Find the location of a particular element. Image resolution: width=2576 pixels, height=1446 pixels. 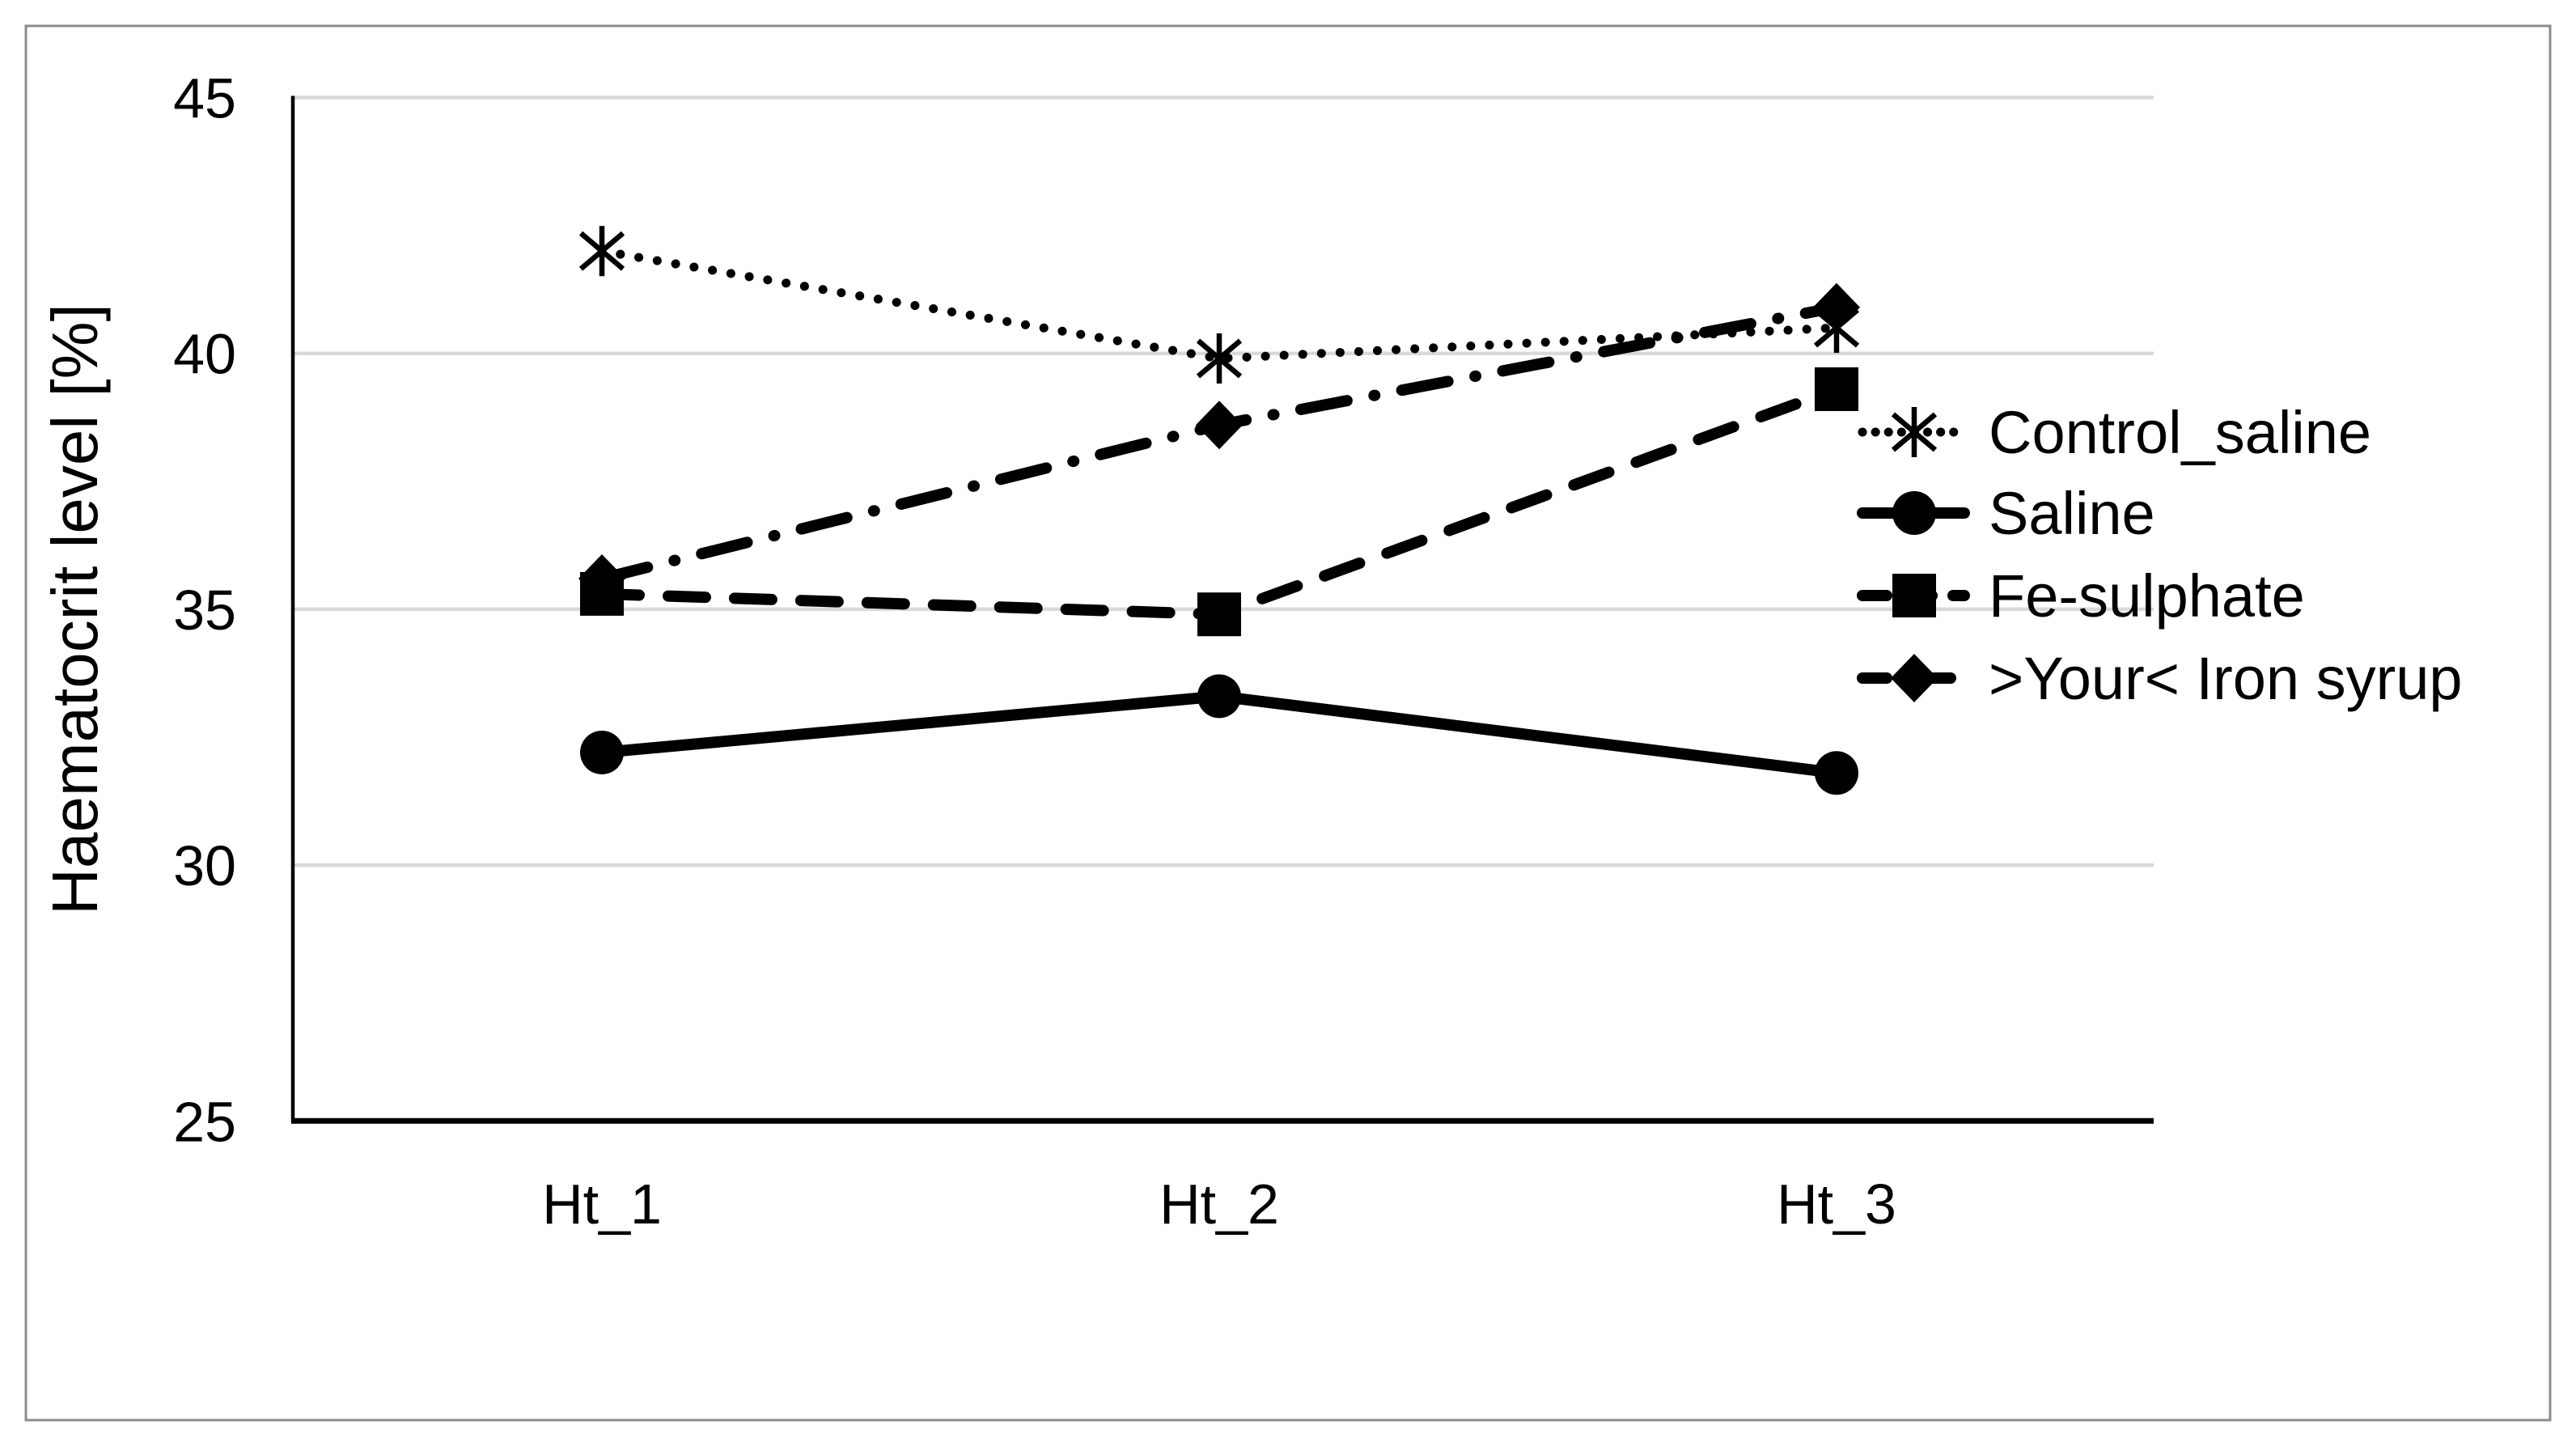

x-tick-label-Ht_3: Ht_3 is located at coordinates (1836, 1204).